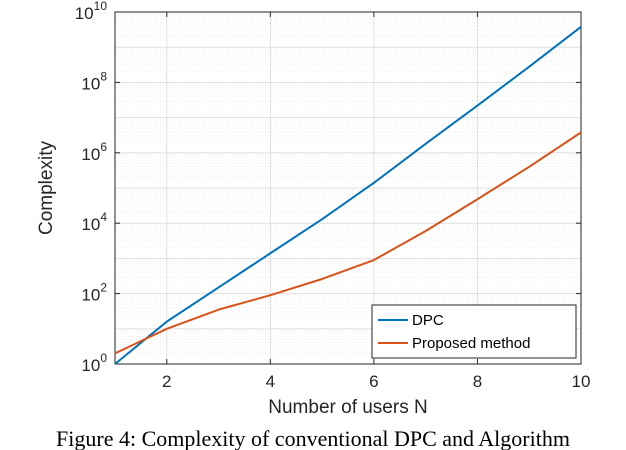  I want to click on y-axis-label: Complexity, so click(46, 188).